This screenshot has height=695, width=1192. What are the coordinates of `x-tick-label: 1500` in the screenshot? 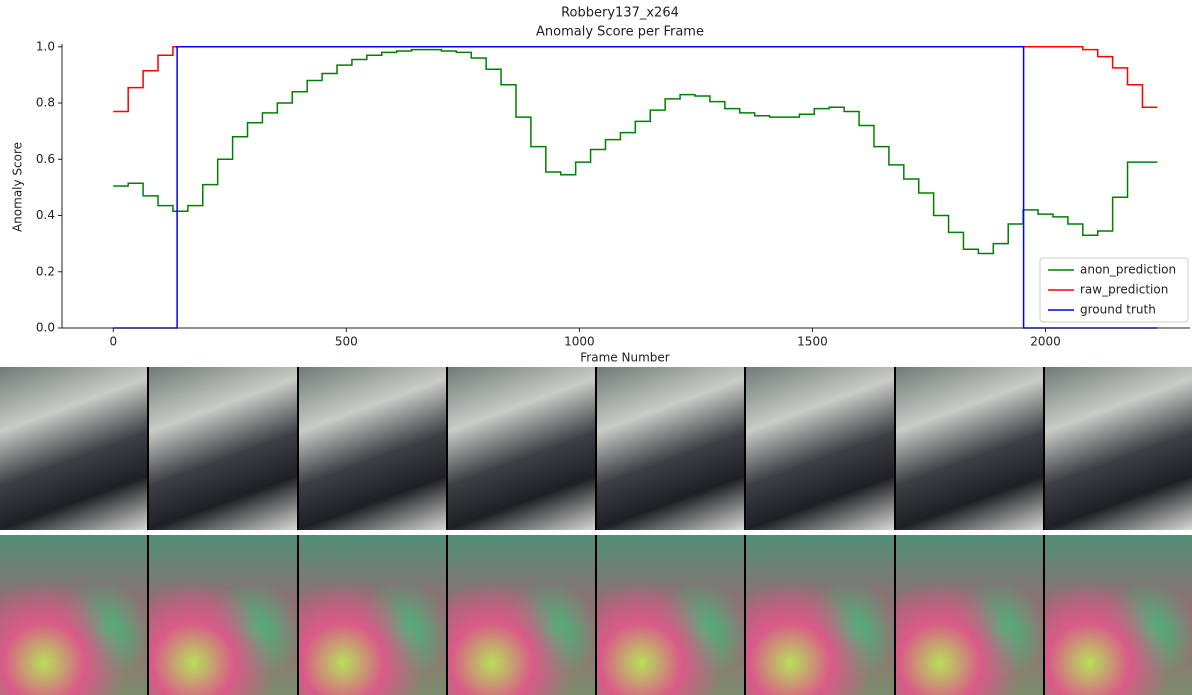 It's located at (812, 342).